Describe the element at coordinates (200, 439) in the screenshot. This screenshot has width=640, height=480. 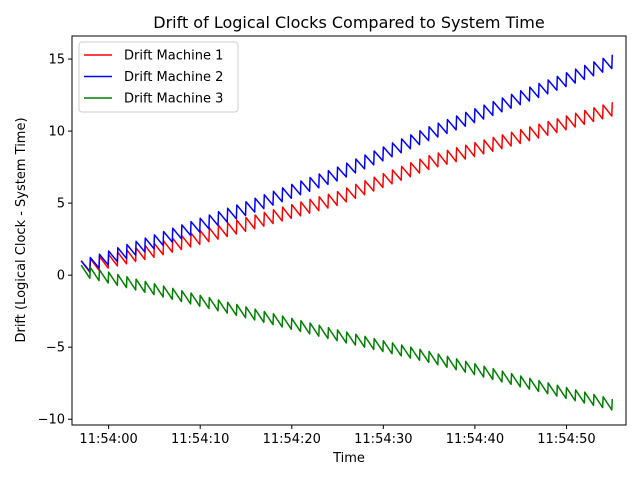
I see `x-tick-label: 11:54:10` at that location.